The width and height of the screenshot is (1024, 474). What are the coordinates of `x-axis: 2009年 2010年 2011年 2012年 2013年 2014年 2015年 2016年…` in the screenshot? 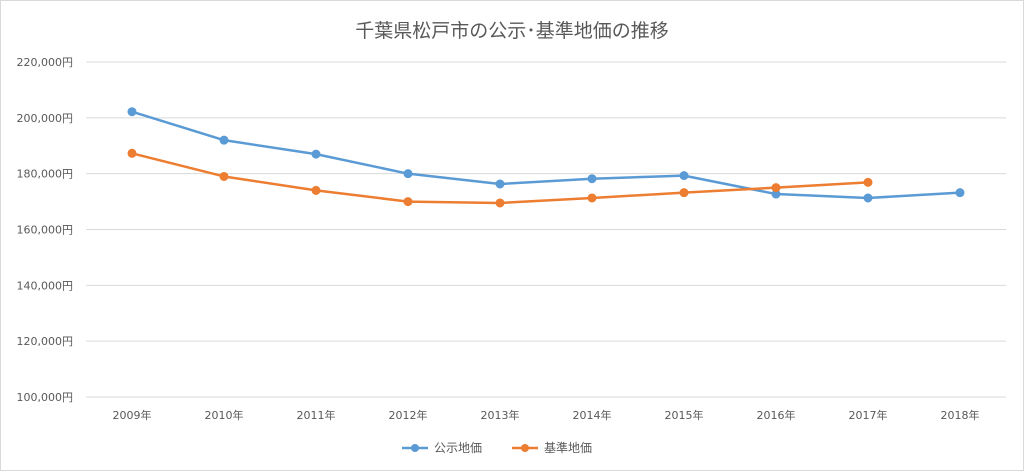 It's located at (546, 415).